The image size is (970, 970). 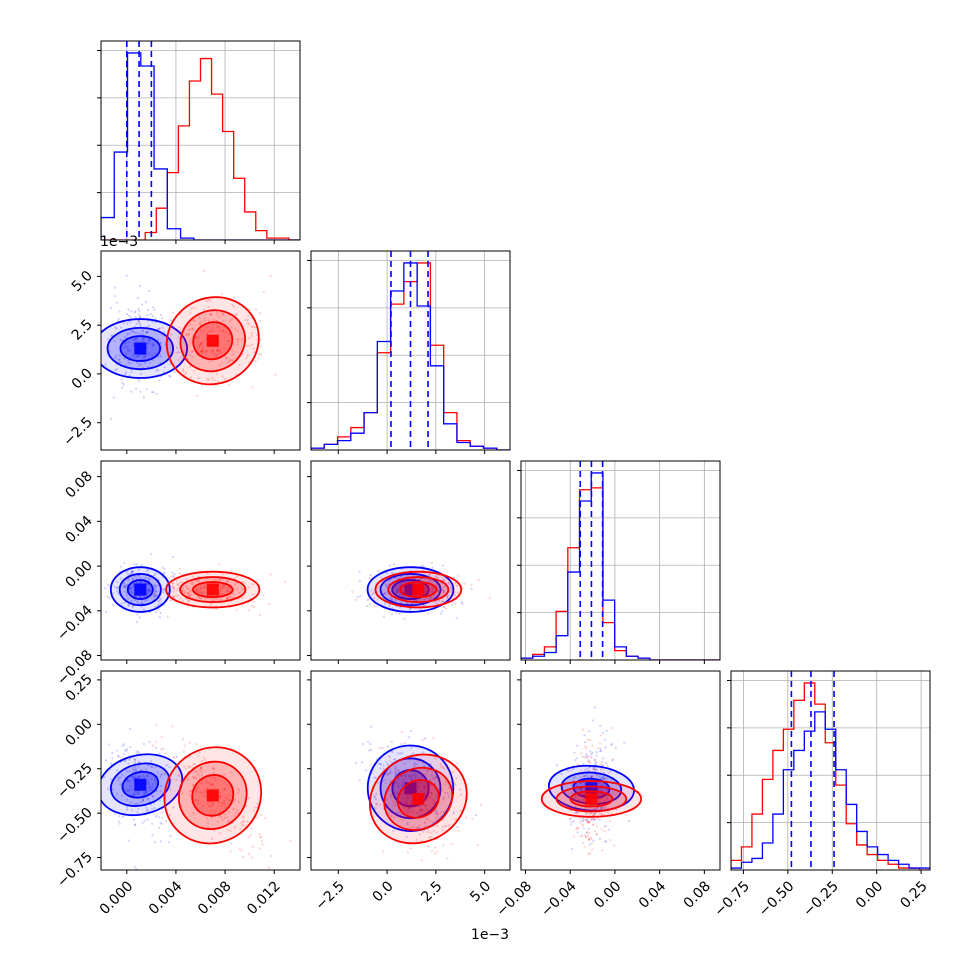 What do you see at coordinates (559, 899) in the screenshot?
I see `x-tick-label: −0.04` at bounding box center [559, 899].